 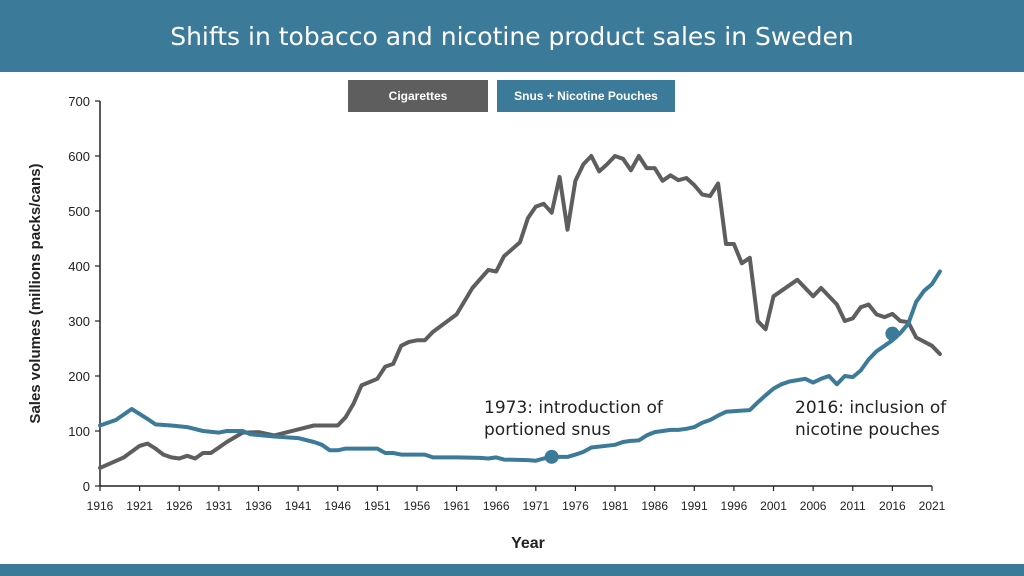 What do you see at coordinates (258, 506) in the screenshot?
I see `x-tick-label: 1936` at bounding box center [258, 506].